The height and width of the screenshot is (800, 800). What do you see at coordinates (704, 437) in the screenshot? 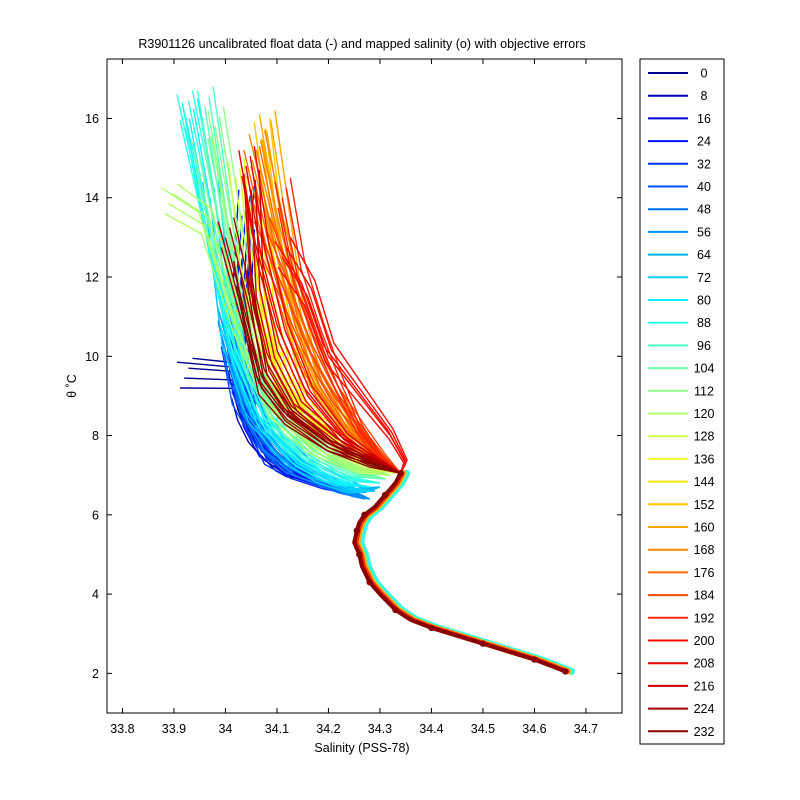
I see `legend-label-128: 128` at bounding box center [704, 437].